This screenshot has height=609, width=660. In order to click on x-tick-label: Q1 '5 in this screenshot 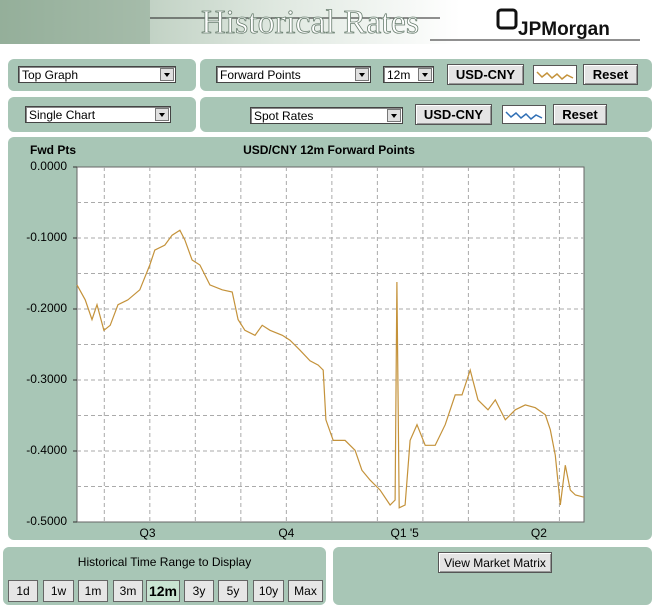, I will do `click(405, 533)`.